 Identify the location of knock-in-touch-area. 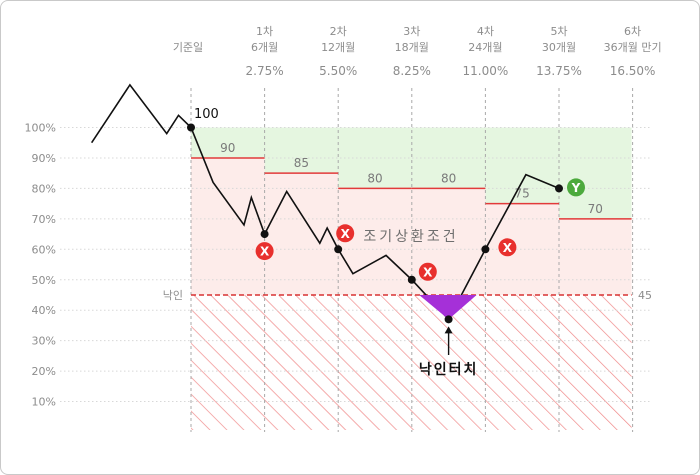
(448, 307).